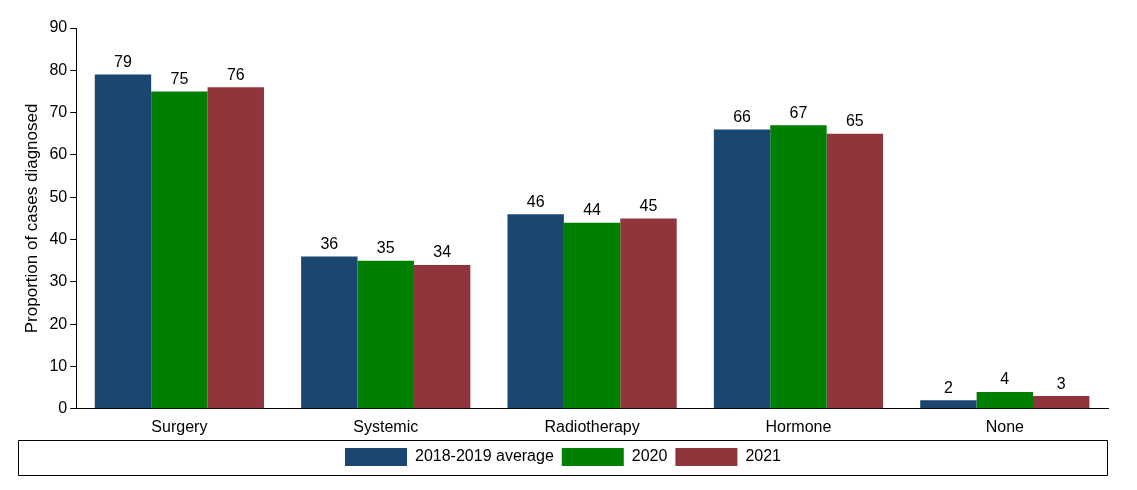  Describe the element at coordinates (58, 281) in the screenshot. I see `y-tick-label: 30` at that location.